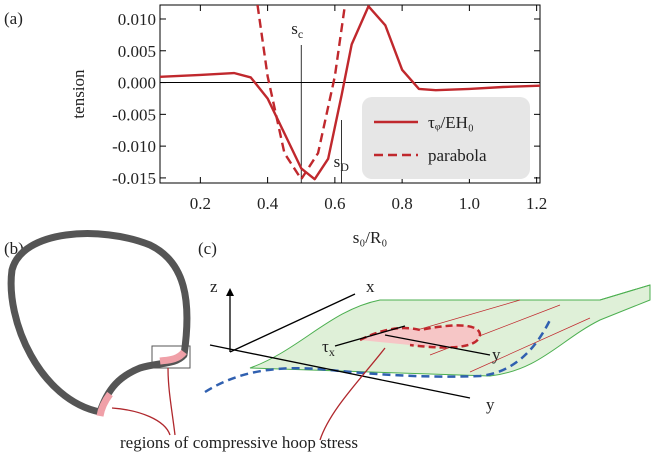  What do you see at coordinates (515, 292) in the screenshot?
I see `sheet-edge` at bounding box center [515, 292].